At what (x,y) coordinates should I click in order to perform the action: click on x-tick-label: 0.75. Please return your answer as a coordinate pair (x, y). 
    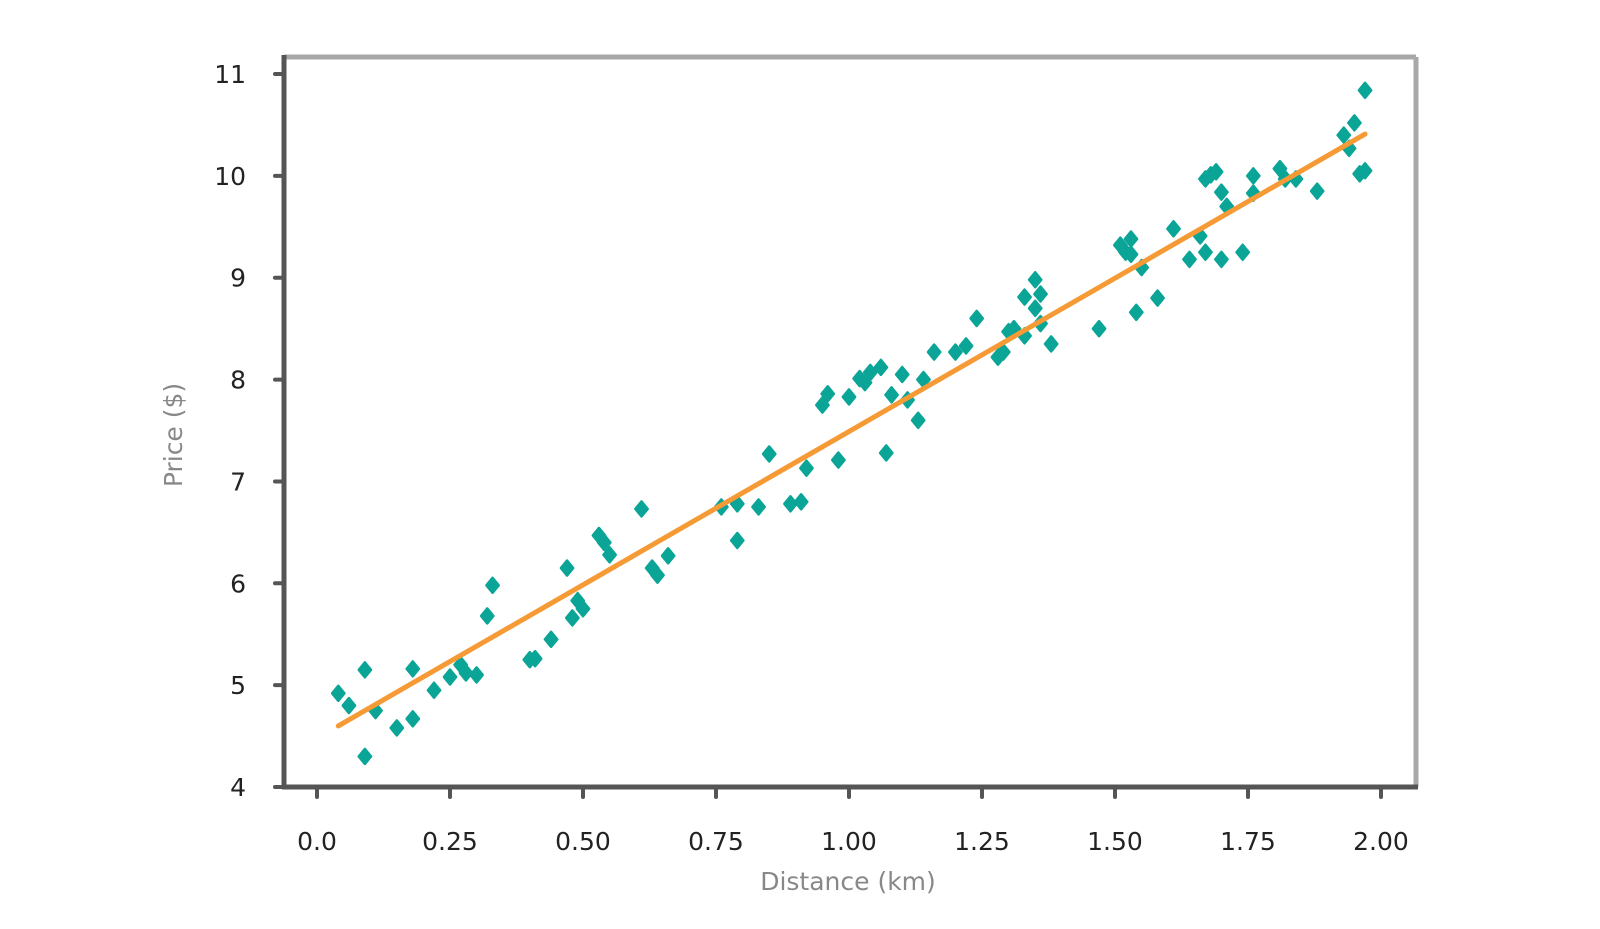
    Looking at the image, I should click on (716, 841).